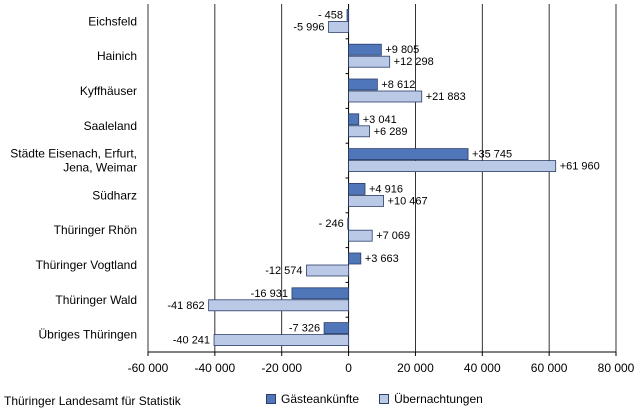 The width and height of the screenshot is (644, 414). Describe the element at coordinates (271, 399) in the screenshot. I see `legend-swatch-gaesteankuenfte` at that location.